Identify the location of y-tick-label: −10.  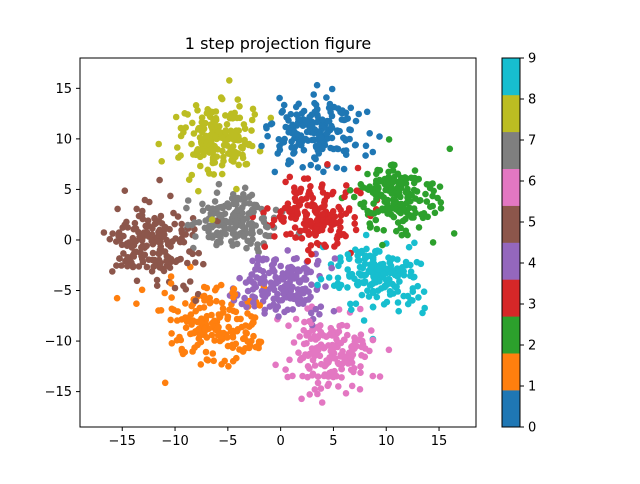
(58, 342).